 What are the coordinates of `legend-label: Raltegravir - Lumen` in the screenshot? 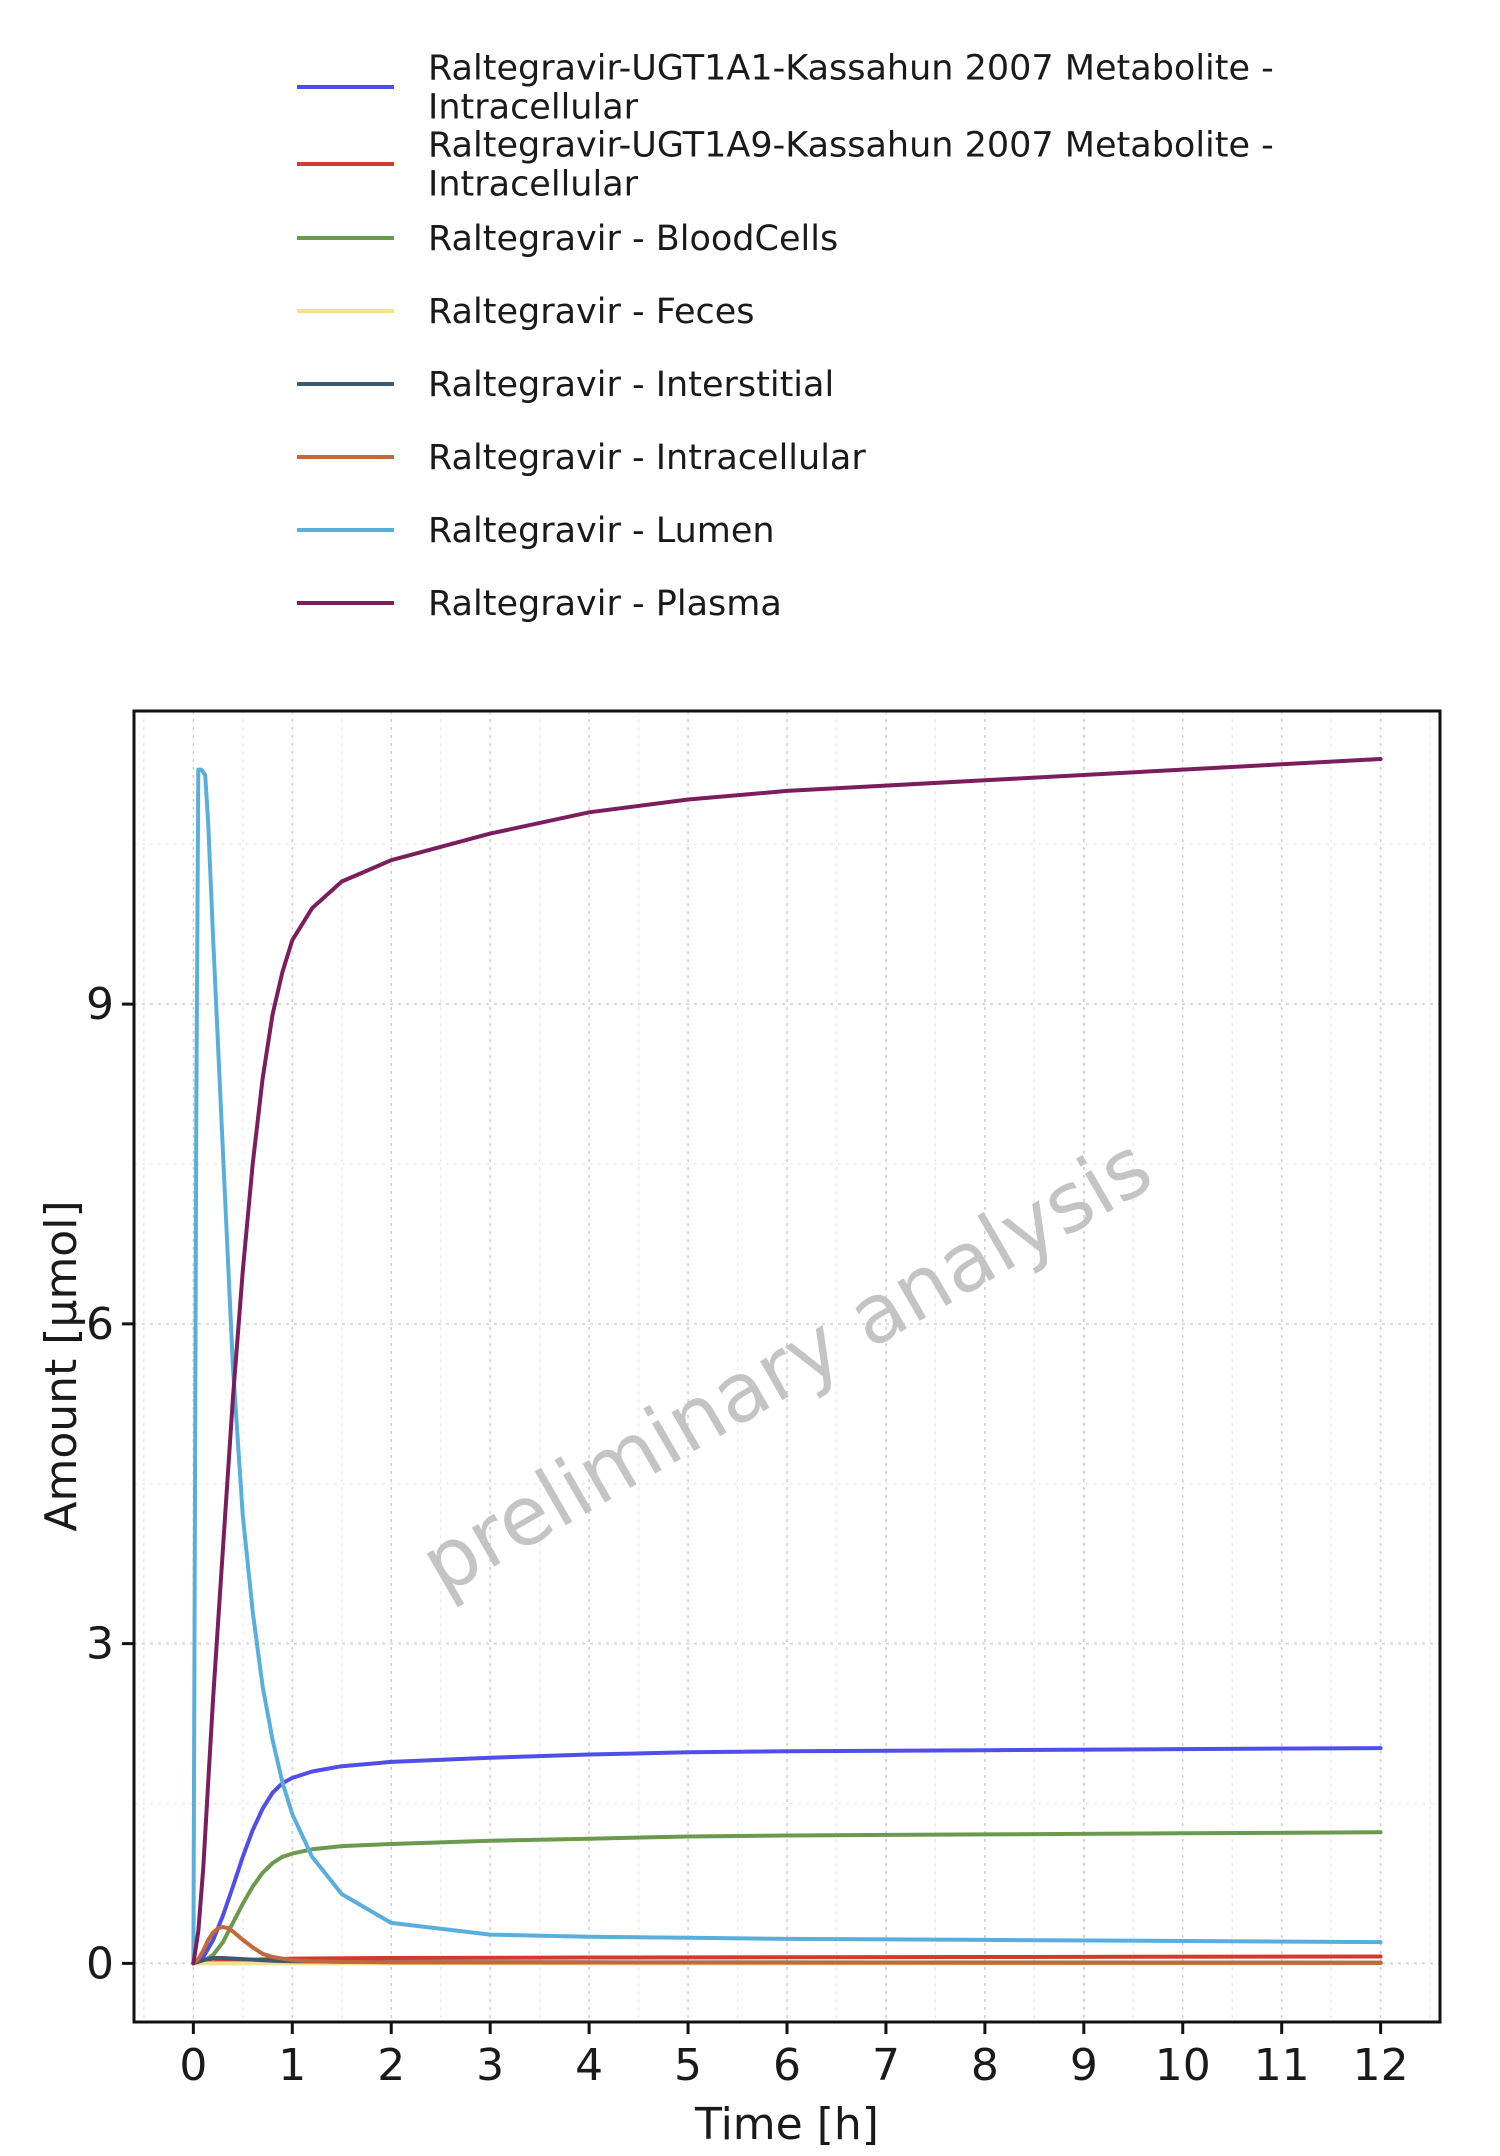 It's located at (601, 531).